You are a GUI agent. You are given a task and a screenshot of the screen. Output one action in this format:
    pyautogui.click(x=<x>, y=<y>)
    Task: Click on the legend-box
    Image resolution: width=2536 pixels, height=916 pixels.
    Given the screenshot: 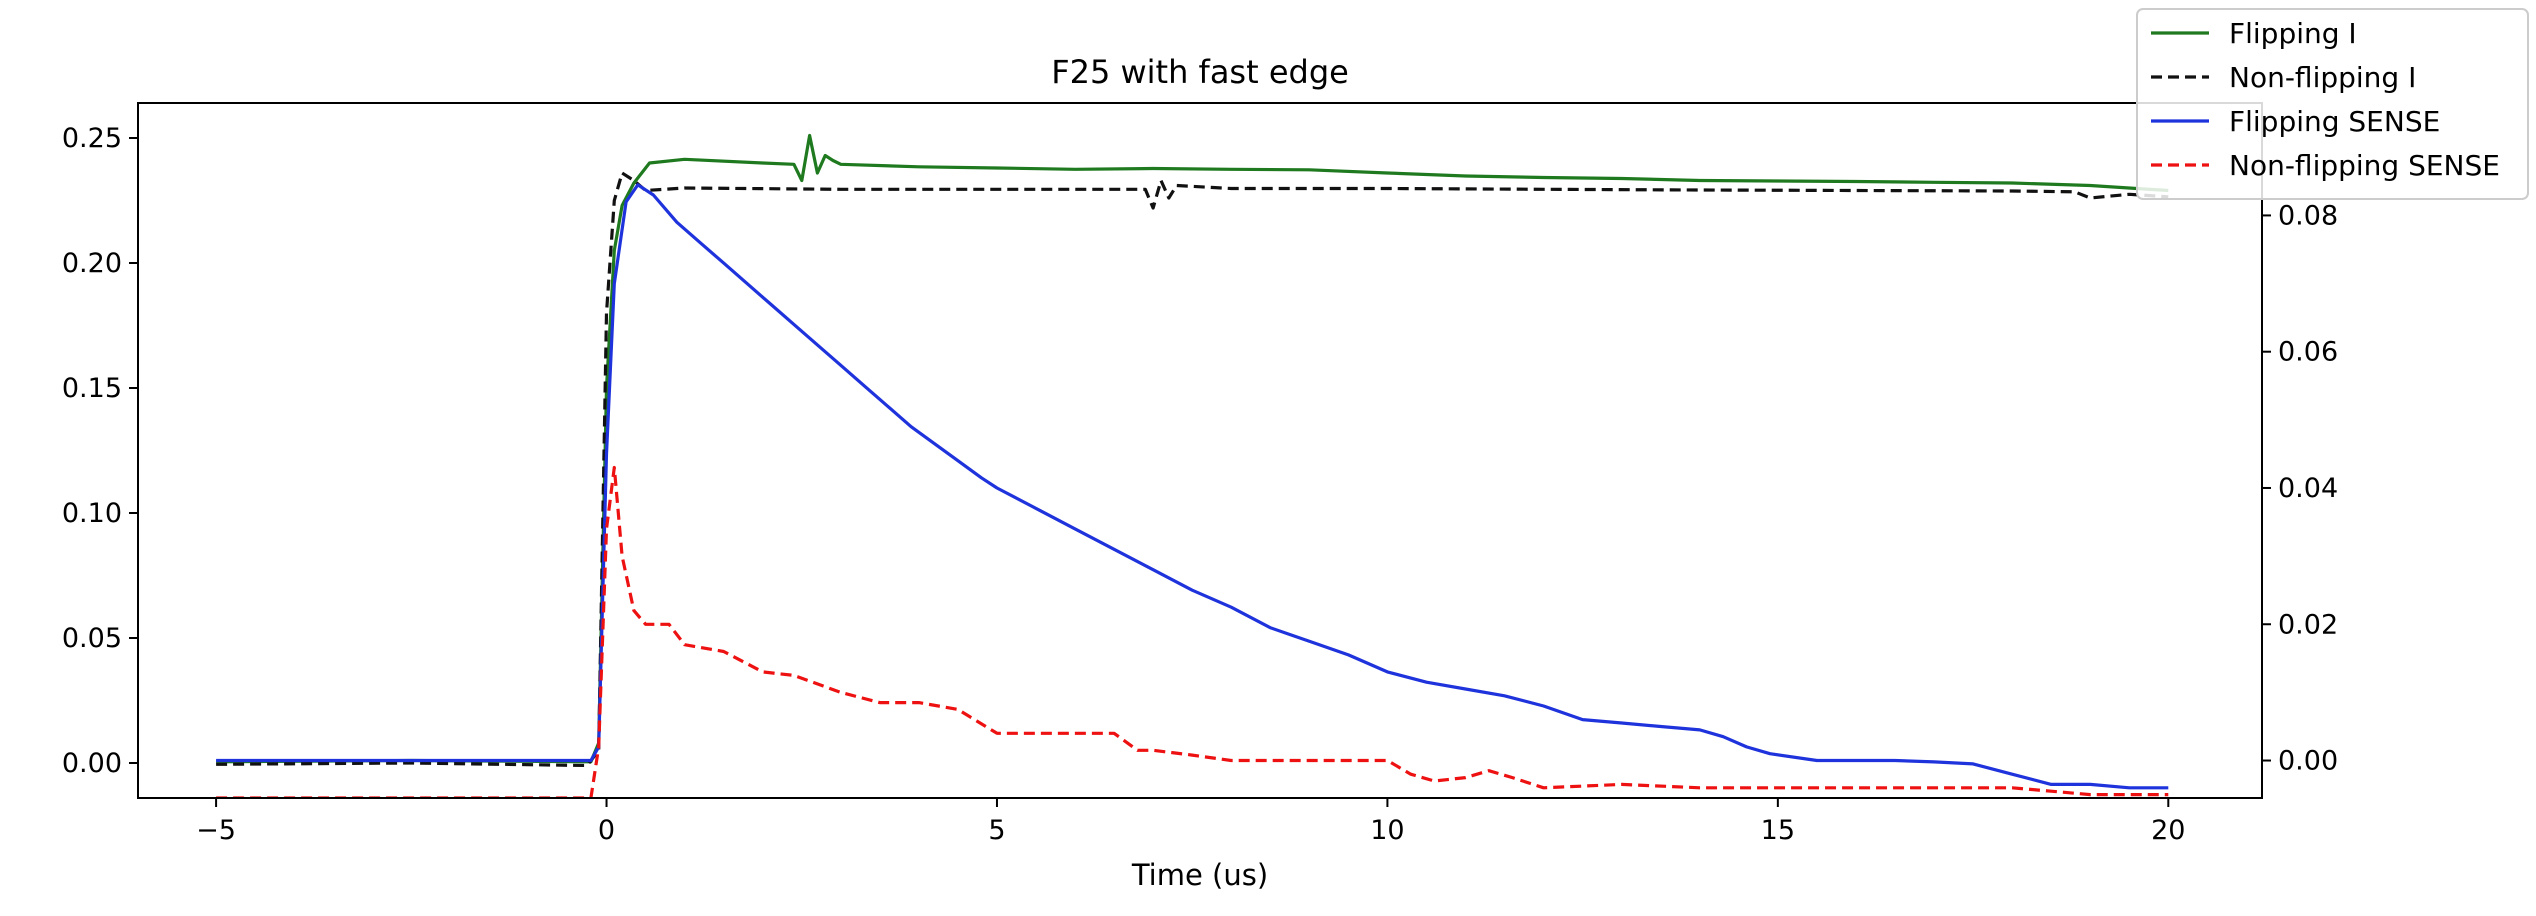 What is the action you would take?
    pyautogui.click(x=2332, y=104)
    